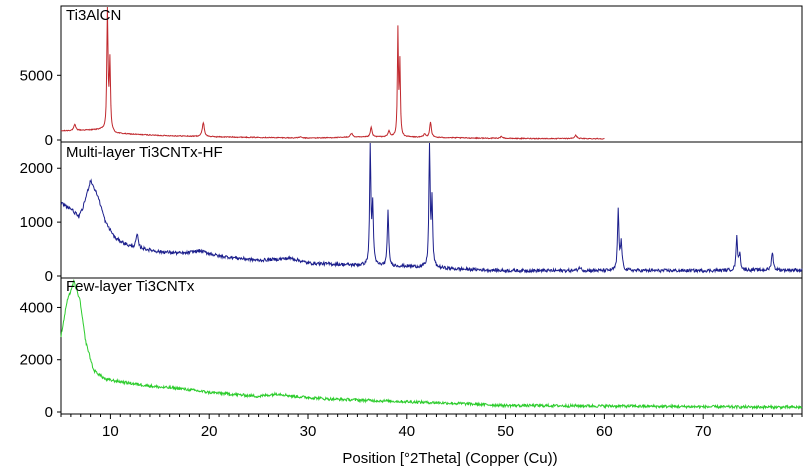 The height and width of the screenshot is (470, 812). Describe the element at coordinates (130, 286) in the screenshot. I see `panel-title-fewlayer: Few-layer Ti3CNTx` at that location.